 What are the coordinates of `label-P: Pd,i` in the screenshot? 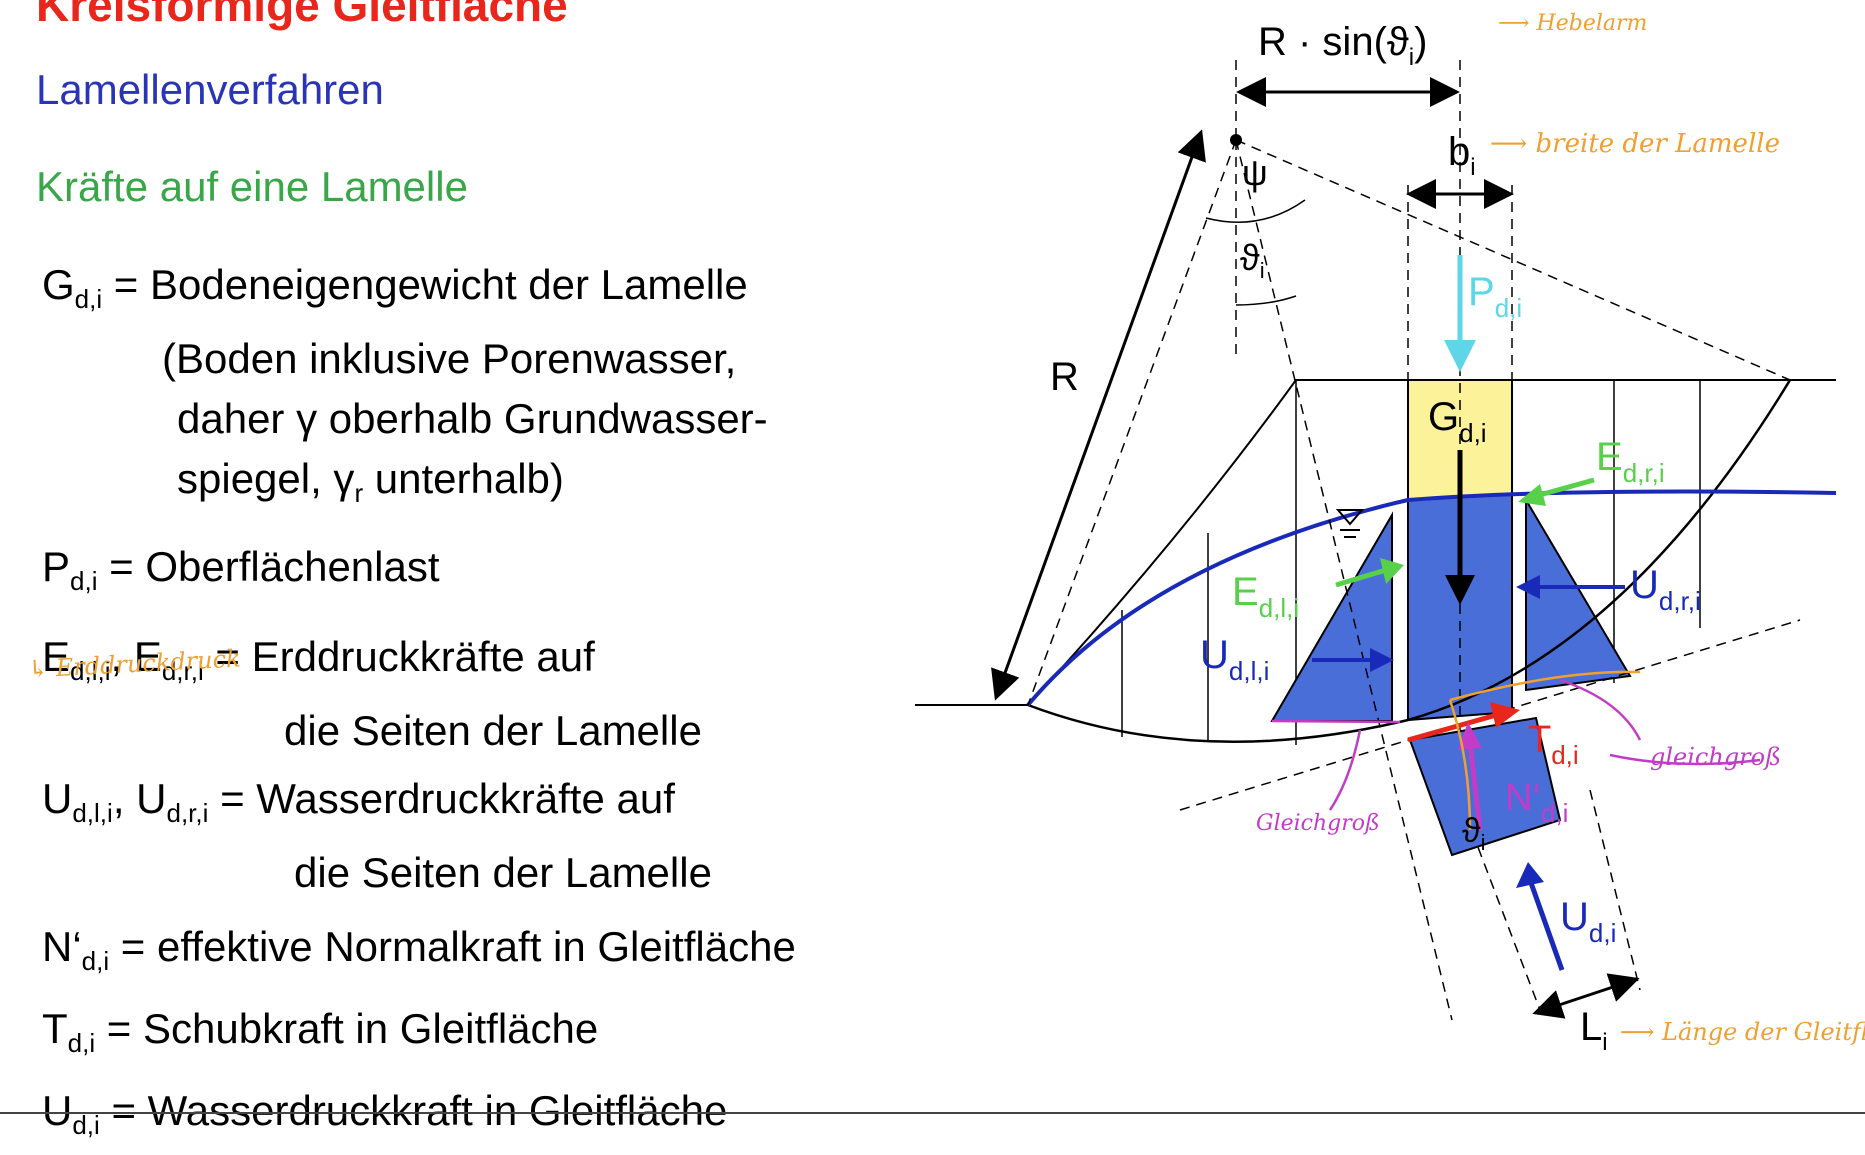 It's located at (1495, 296).